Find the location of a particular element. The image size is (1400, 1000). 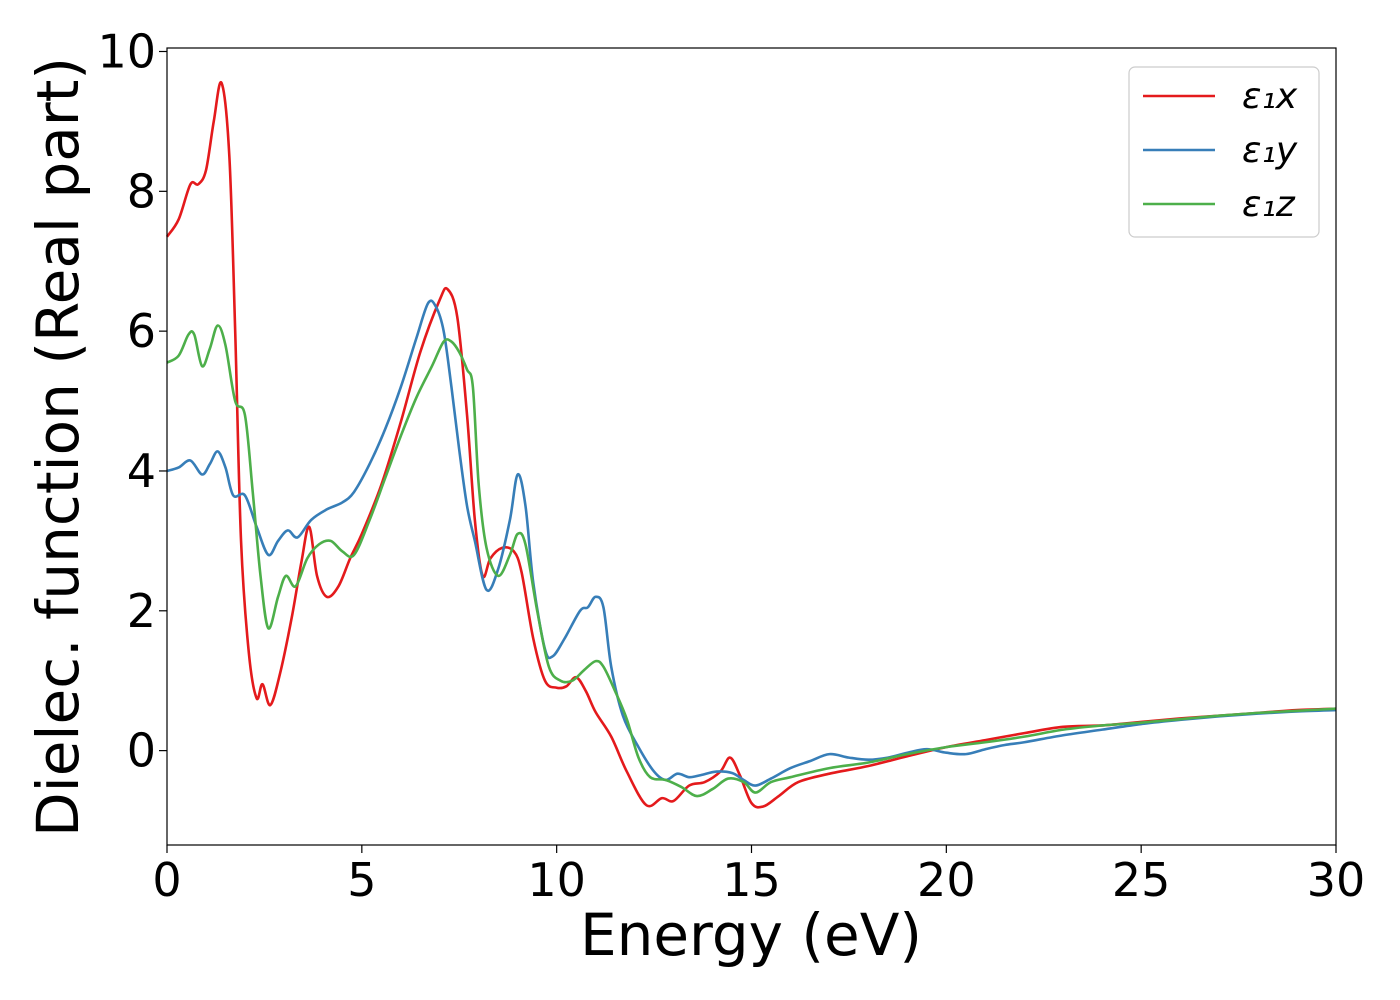

legend: ε₁x ε₁y ε₁z is located at coordinates (1224, 152).